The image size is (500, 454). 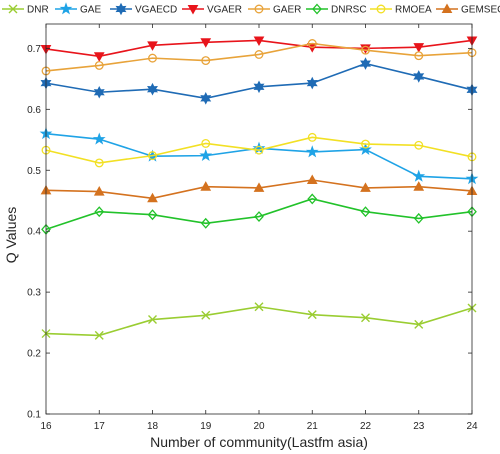 What do you see at coordinates (381, 9) in the screenshot?
I see `legend-marker-rmoea` at bounding box center [381, 9].